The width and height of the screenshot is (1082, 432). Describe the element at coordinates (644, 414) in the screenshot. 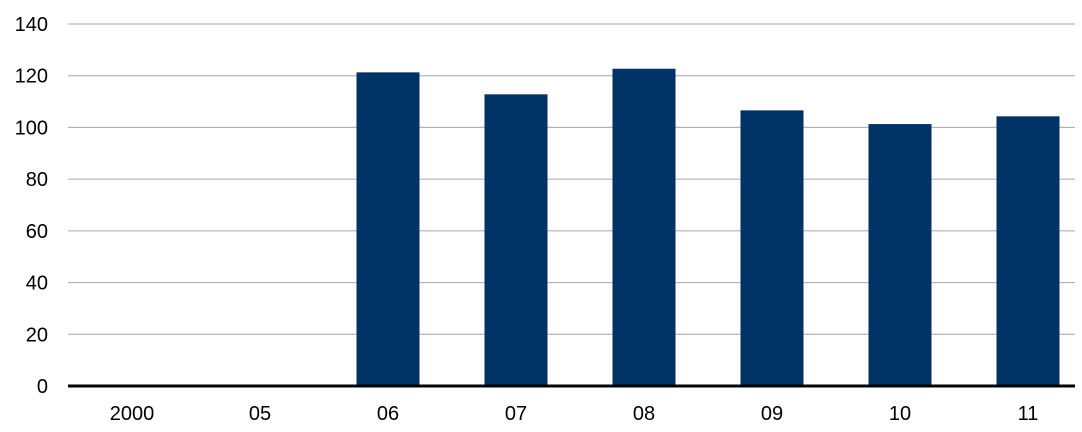

I see `x-tick-label-08: 08` at that location.